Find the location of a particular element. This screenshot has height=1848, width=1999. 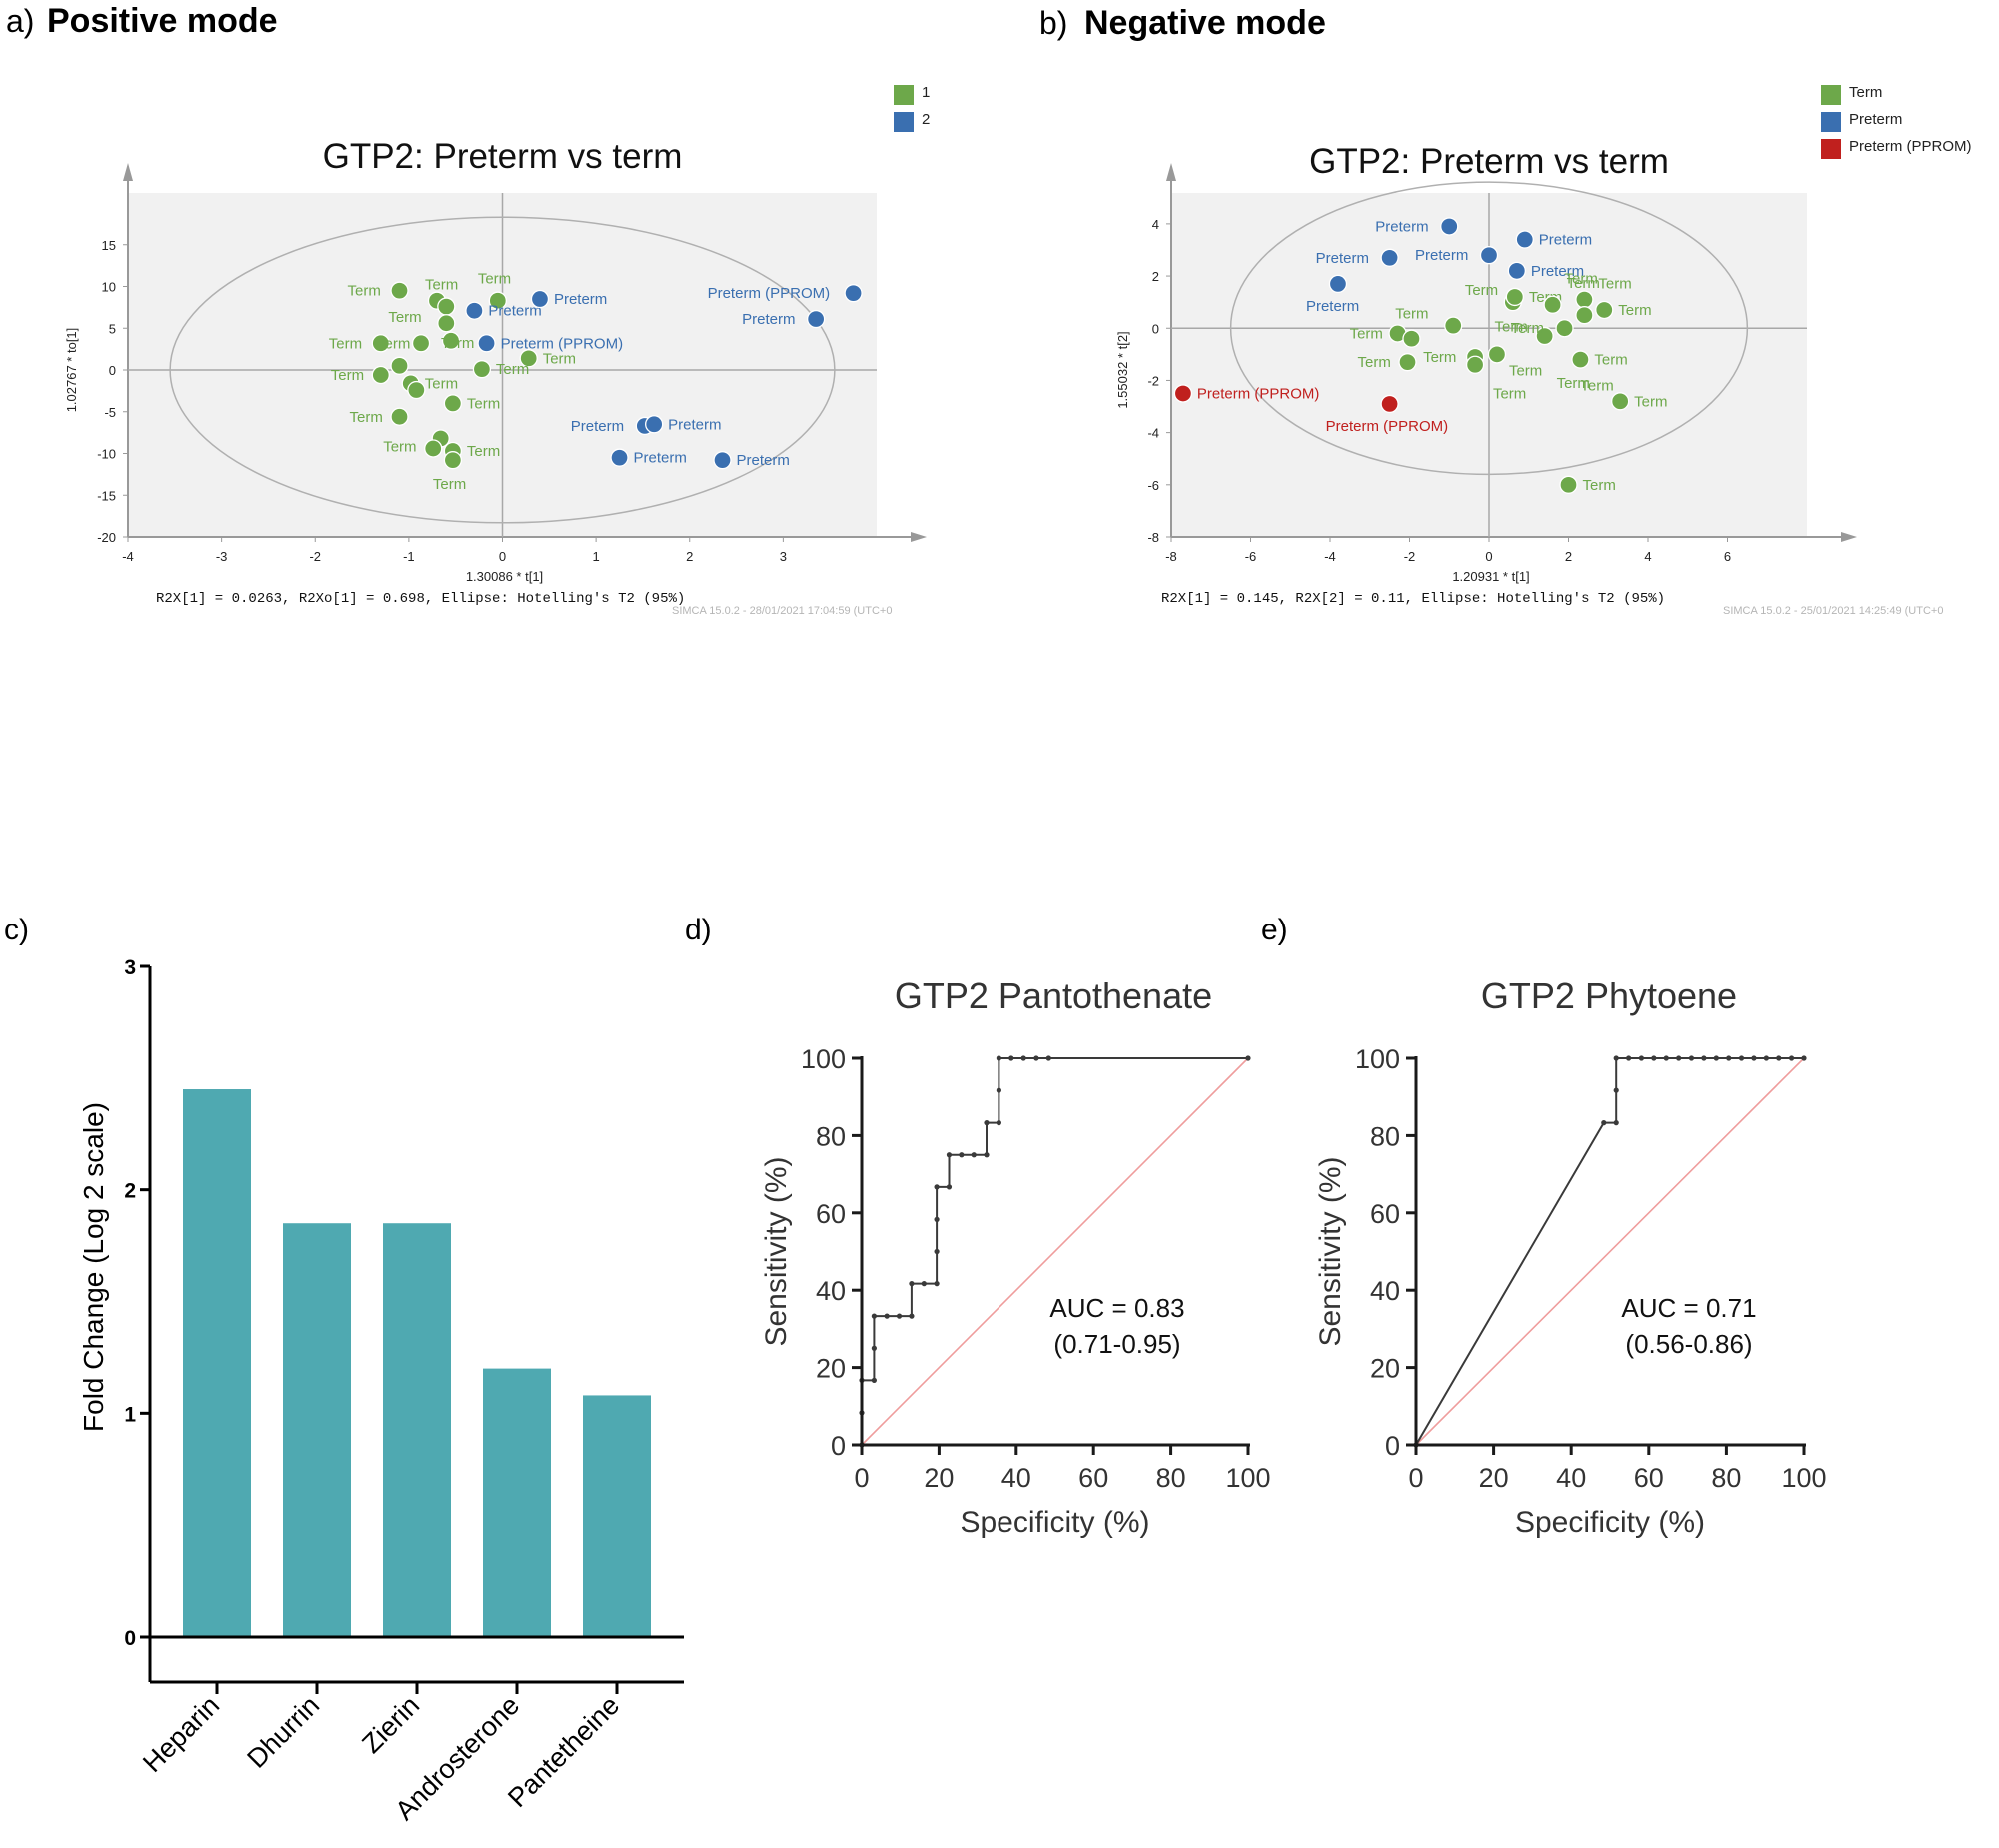

y-tick-label: -2 is located at coordinates (1153, 380).